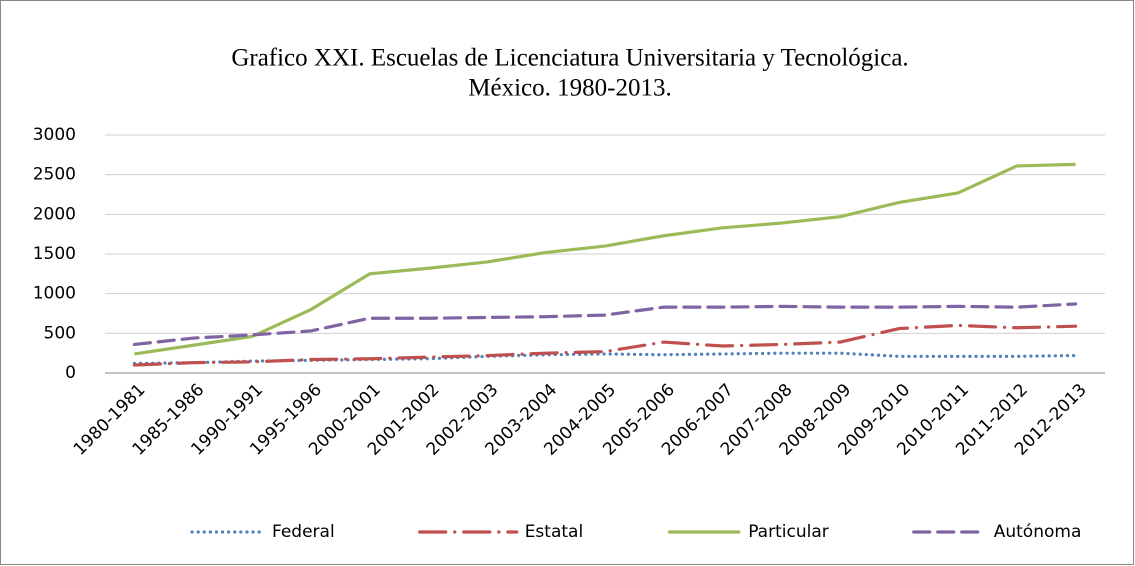 Image resolution: width=1135 pixels, height=566 pixels. I want to click on y-tick-label: 500, so click(60, 333).